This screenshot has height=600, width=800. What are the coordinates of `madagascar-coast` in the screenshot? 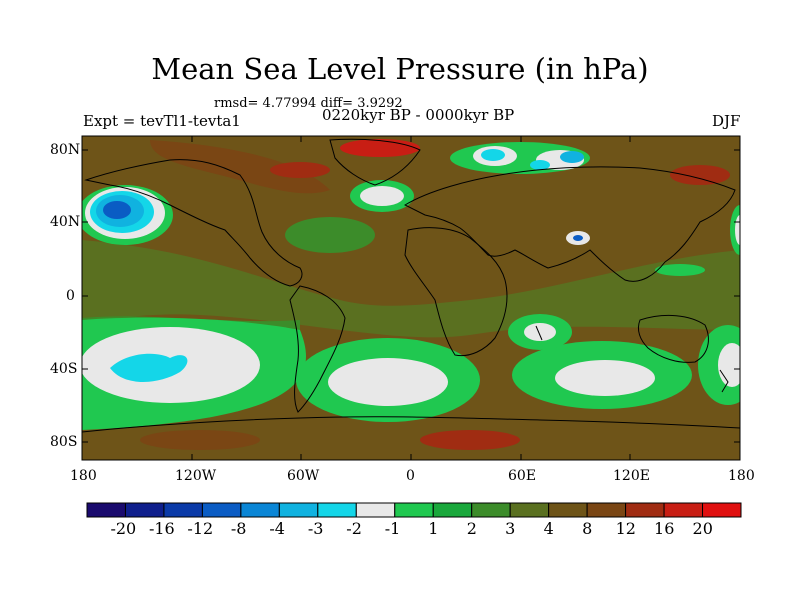 It's located at (539, 333).